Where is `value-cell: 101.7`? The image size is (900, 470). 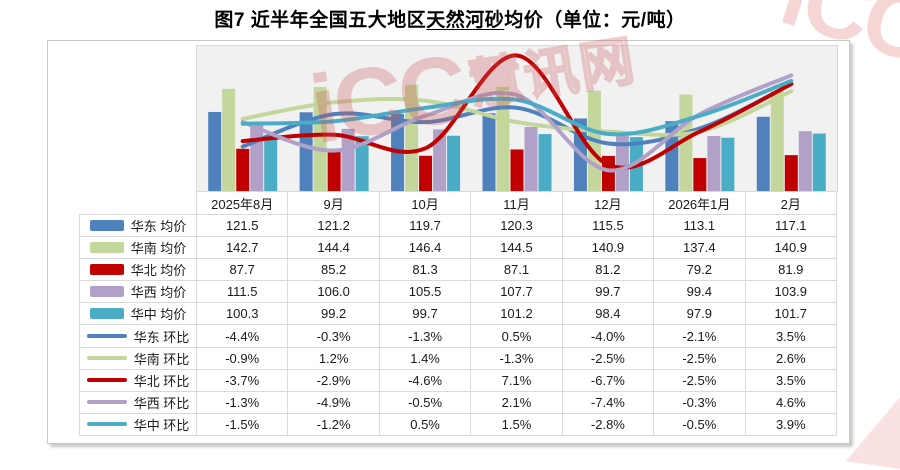 value-cell: 101.7 is located at coordinates (791, 314).